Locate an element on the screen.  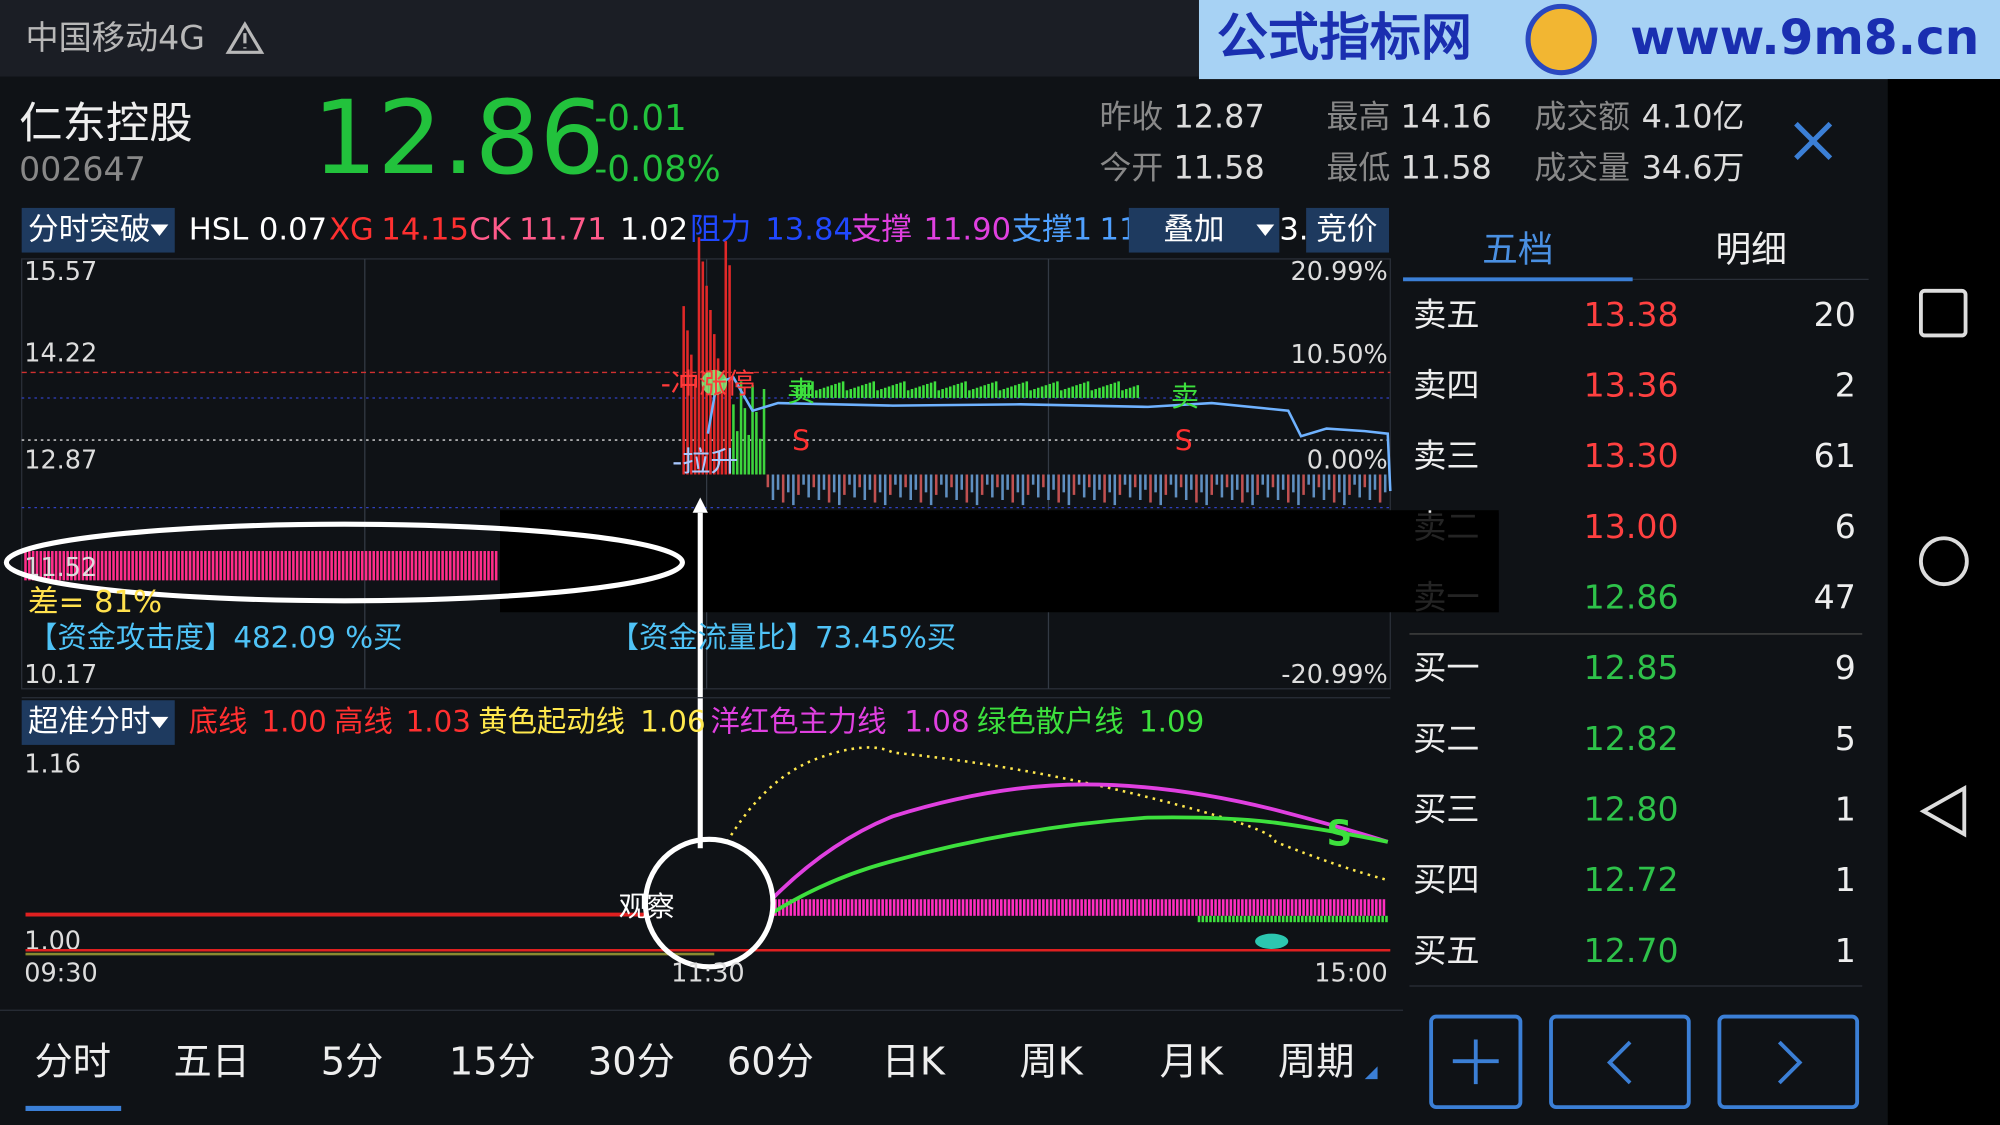
legend-value: 1.00 is located at coordinates (293, 722).